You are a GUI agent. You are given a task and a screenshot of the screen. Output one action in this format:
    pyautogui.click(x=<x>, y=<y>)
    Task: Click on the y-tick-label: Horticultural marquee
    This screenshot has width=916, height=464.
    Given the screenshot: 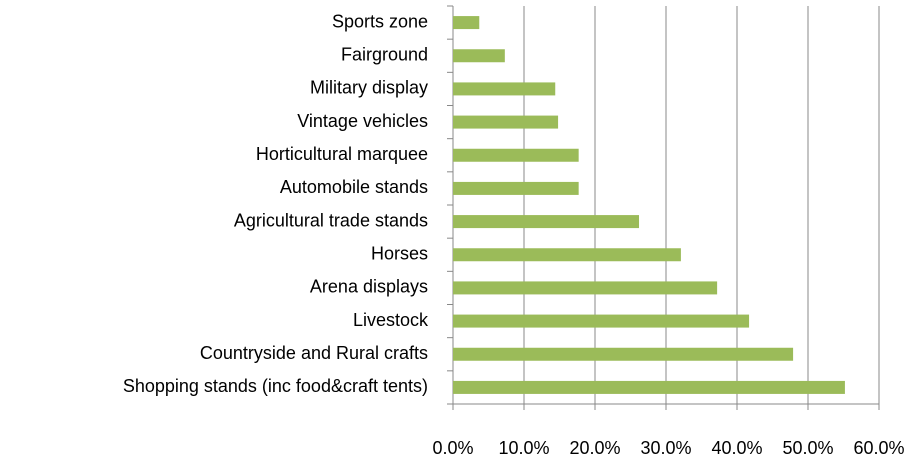 What is the action you would take?
    pyautogui.click(x=342, y=154)
    